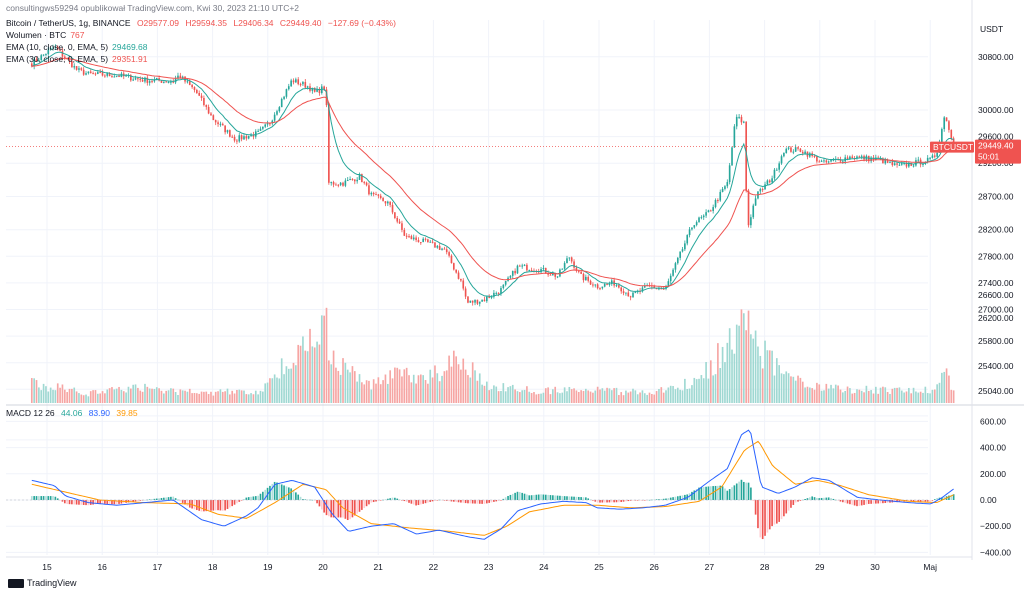 This screenshot has height=598, width=1024. What do you see at coordinates (72, 413) in the screenshot?
I see `macd-legend: MACD 12 26 44.06 83.90 39.85` at bounding box center [72, 413].